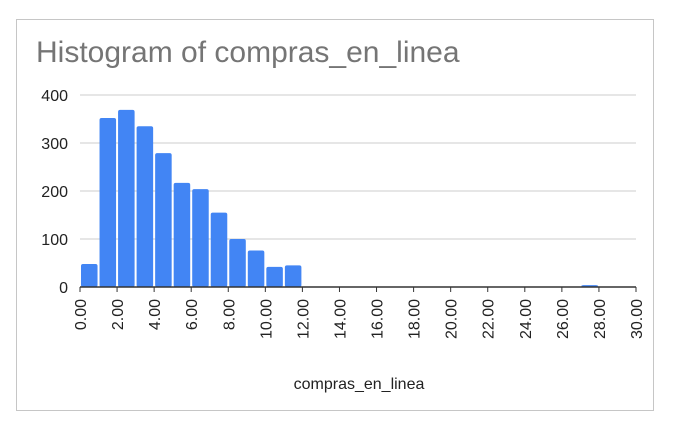 The image size is (682, 422). What do you see at coordinates (54, 240) in the screenshot?
I see `y-tick-label: 100` at bounding box center [54, 240].